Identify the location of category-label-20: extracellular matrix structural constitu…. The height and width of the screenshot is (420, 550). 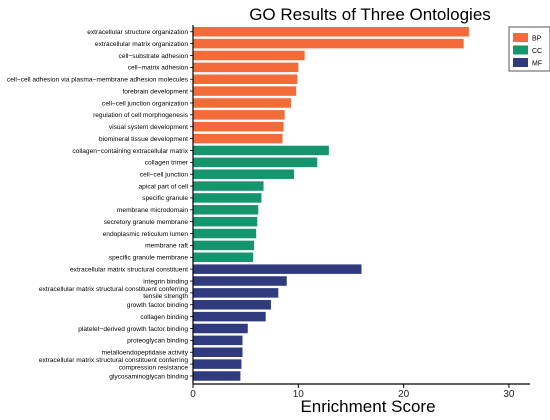
(129, 269).